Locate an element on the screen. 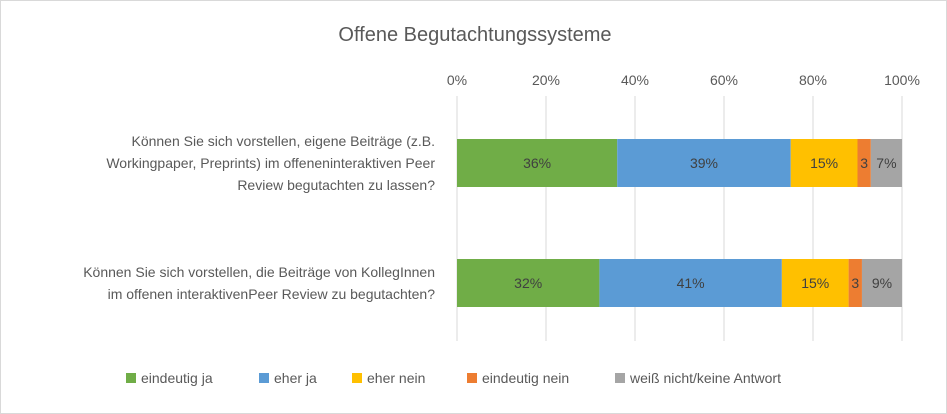  data-label: 9% is located at coordinates (882, 283).